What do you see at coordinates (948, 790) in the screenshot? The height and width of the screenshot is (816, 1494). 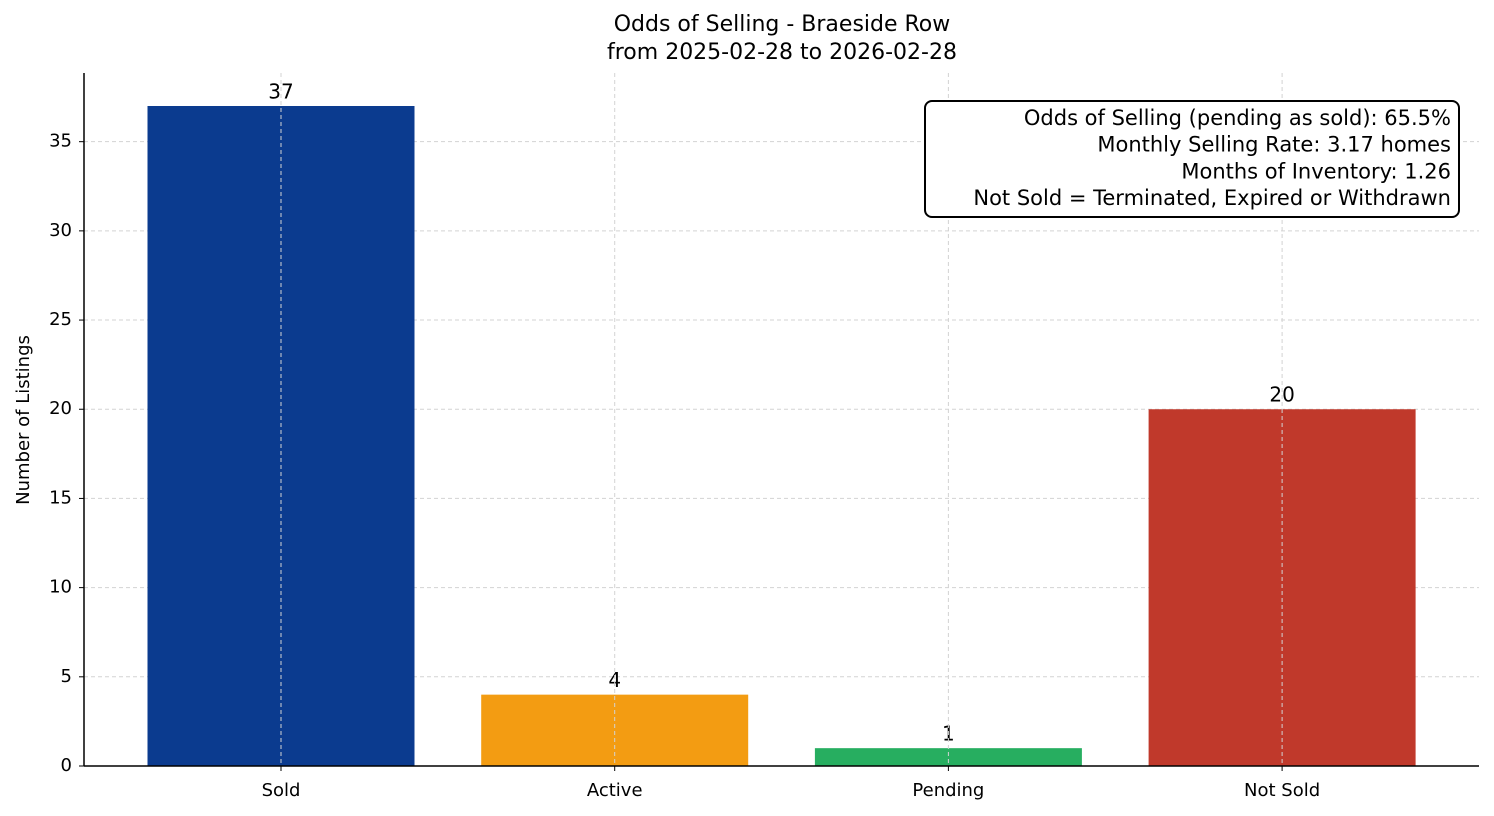 I see `x-tick-label: Pending` at bounding box center [948, 790].